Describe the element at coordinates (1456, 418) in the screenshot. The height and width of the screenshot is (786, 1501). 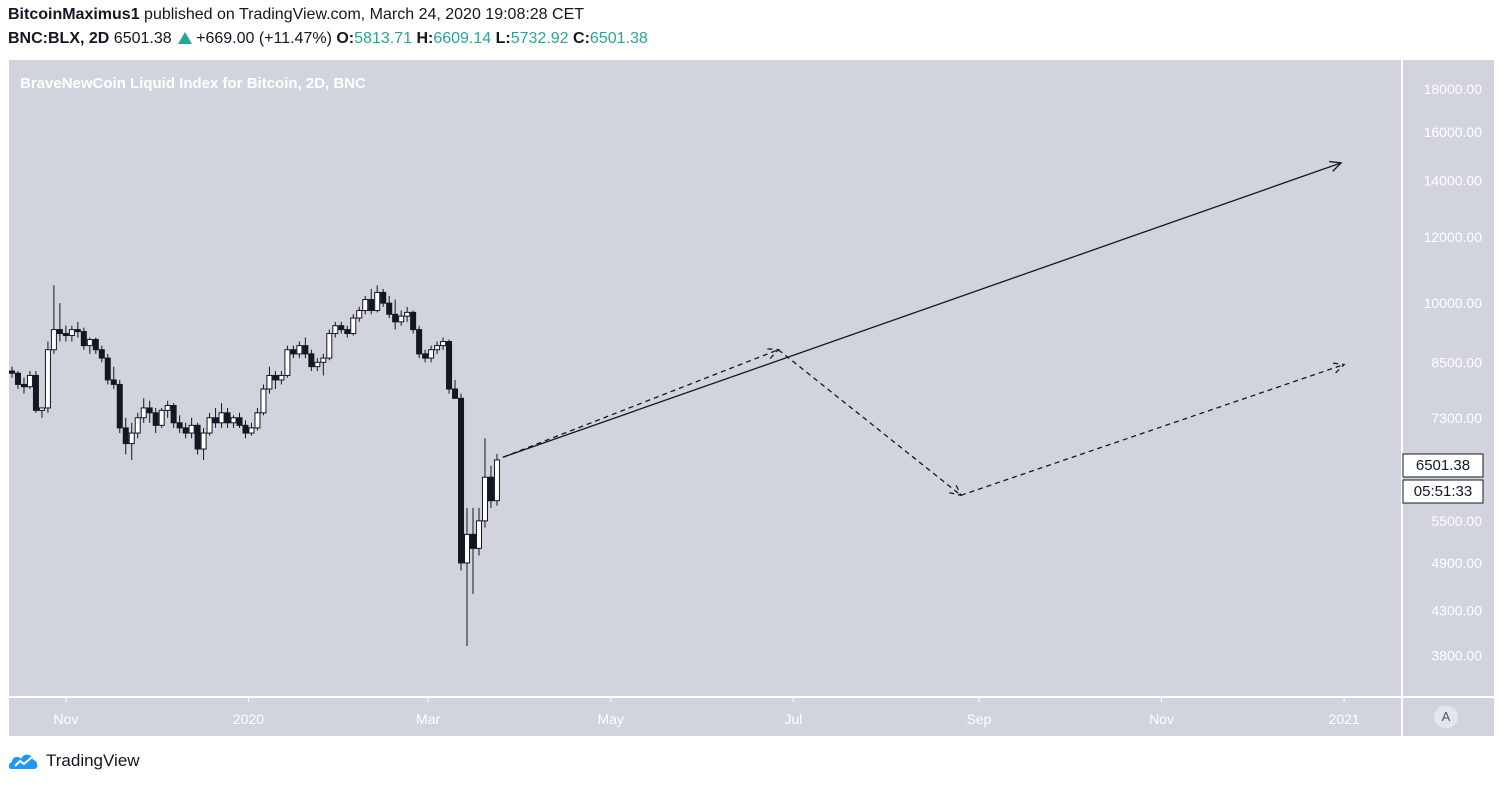
I see `price-tick-label: 7300.00` at that location.